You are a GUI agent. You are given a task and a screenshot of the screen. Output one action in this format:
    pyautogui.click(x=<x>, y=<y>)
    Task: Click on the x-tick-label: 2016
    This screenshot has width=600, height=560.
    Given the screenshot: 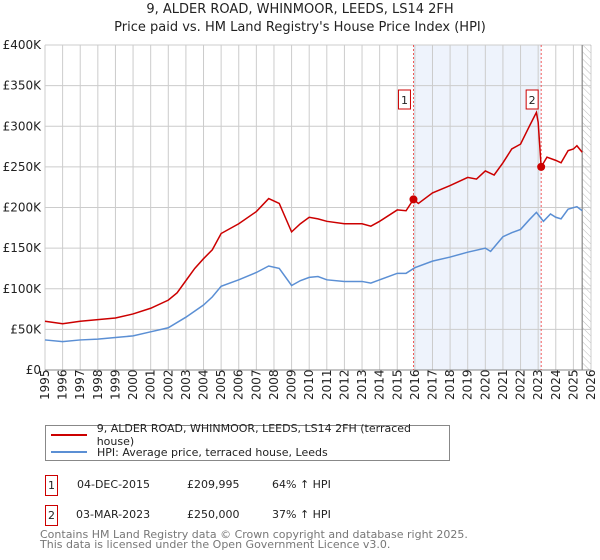 What is the action you would take?
    pyautogui.click(x=415, y=384)
    